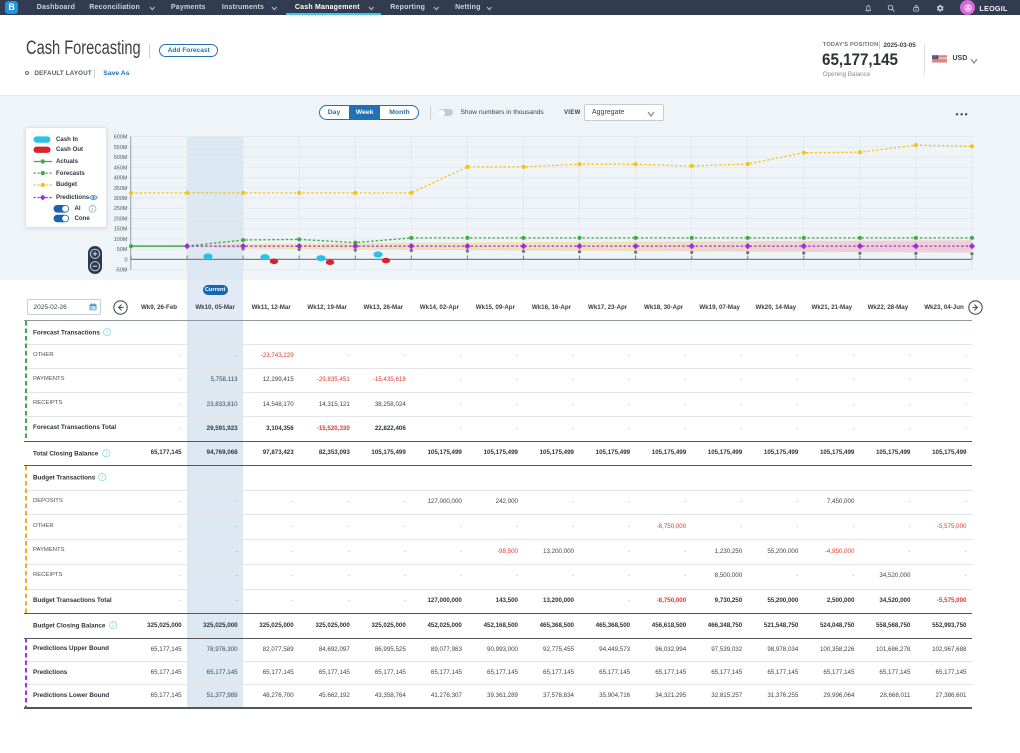 This screenshot has height=753, width=1020. What do you see at coordinates (121, 158) in the screenshot?
I see `svg-text: 500M` at bounding box center [121, 158].